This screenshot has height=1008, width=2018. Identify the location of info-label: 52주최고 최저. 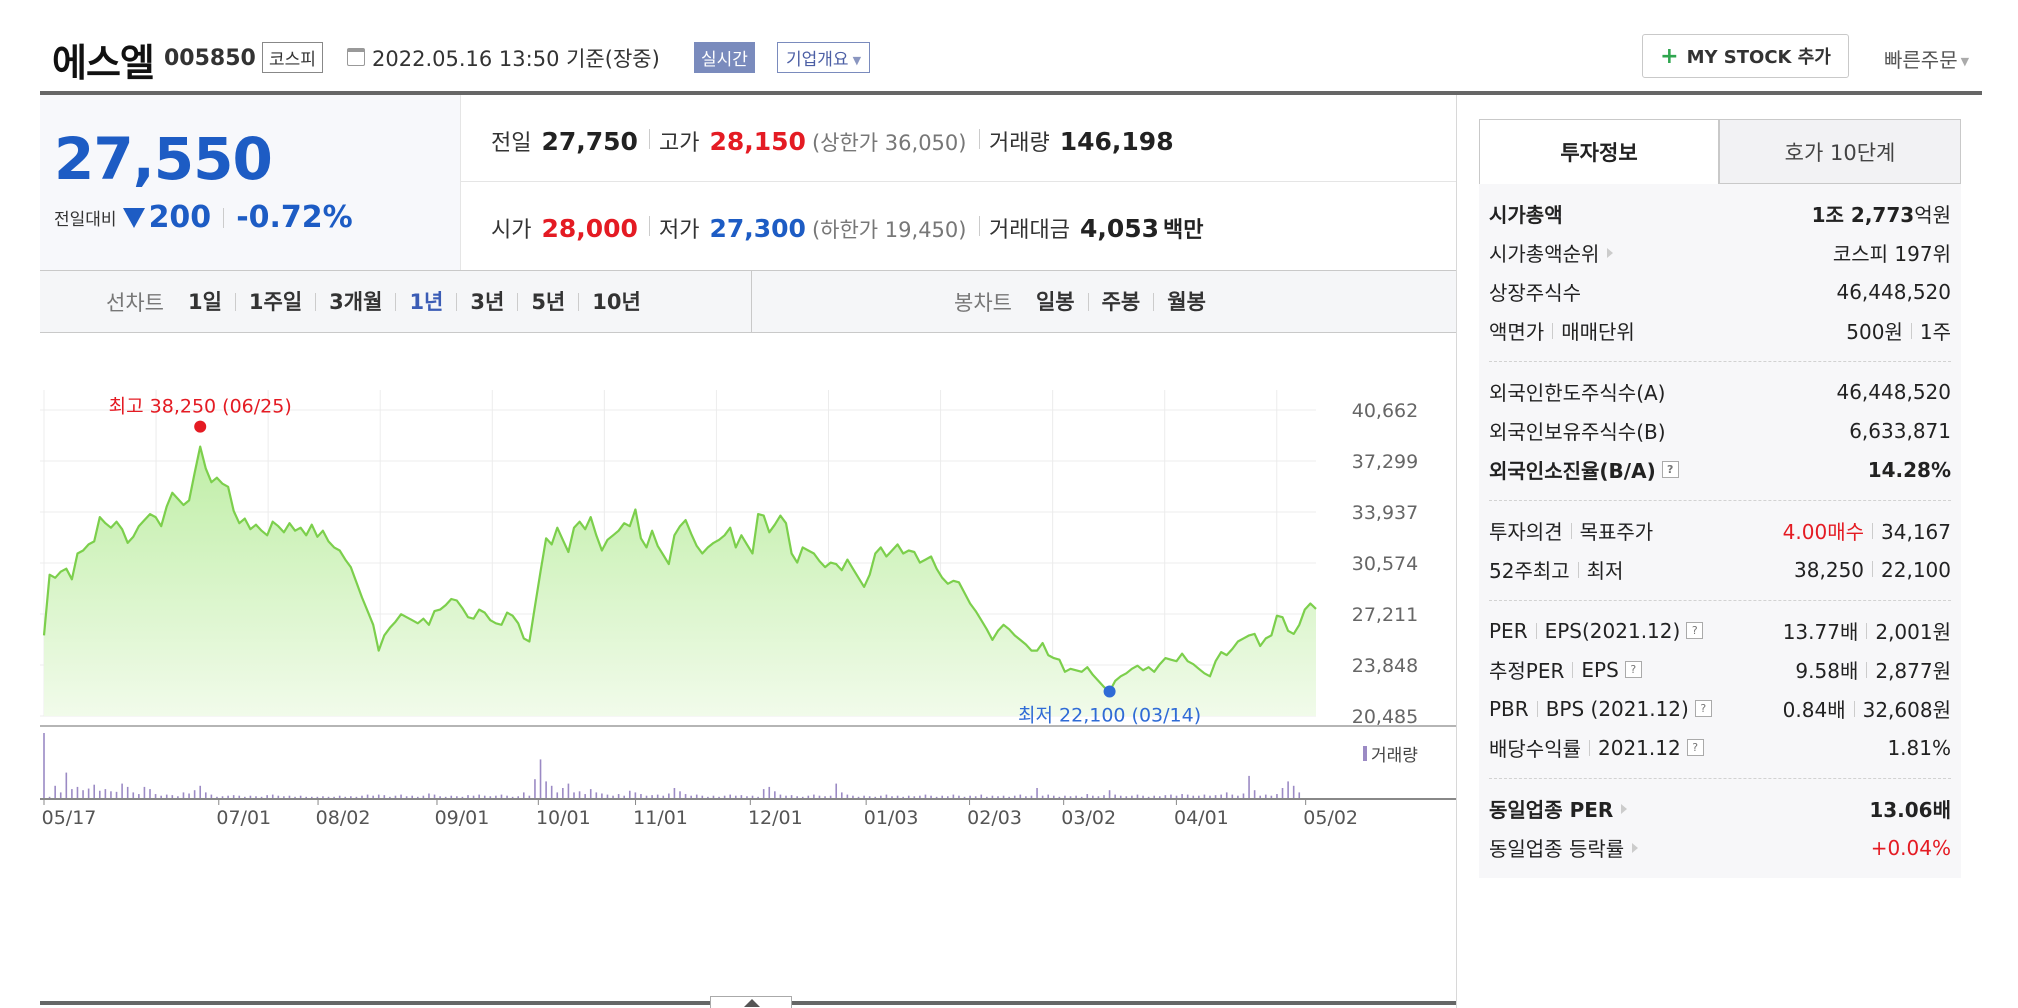
(1556, 569).